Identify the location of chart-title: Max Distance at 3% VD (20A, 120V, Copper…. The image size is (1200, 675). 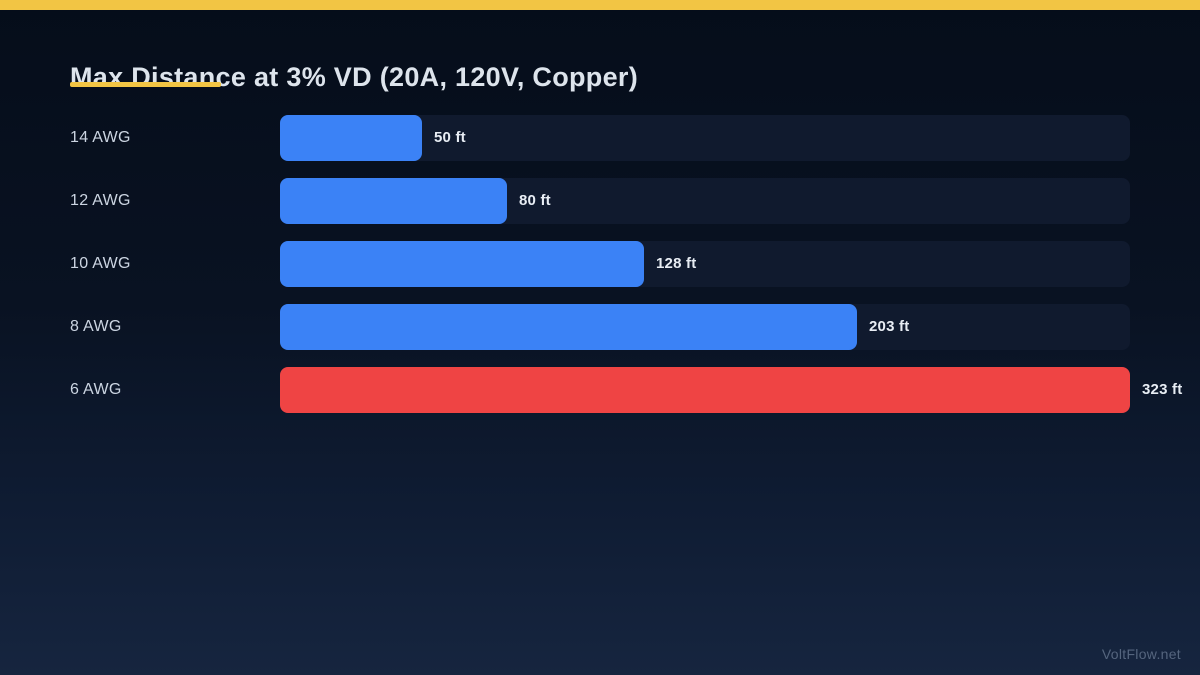
(354, 77).